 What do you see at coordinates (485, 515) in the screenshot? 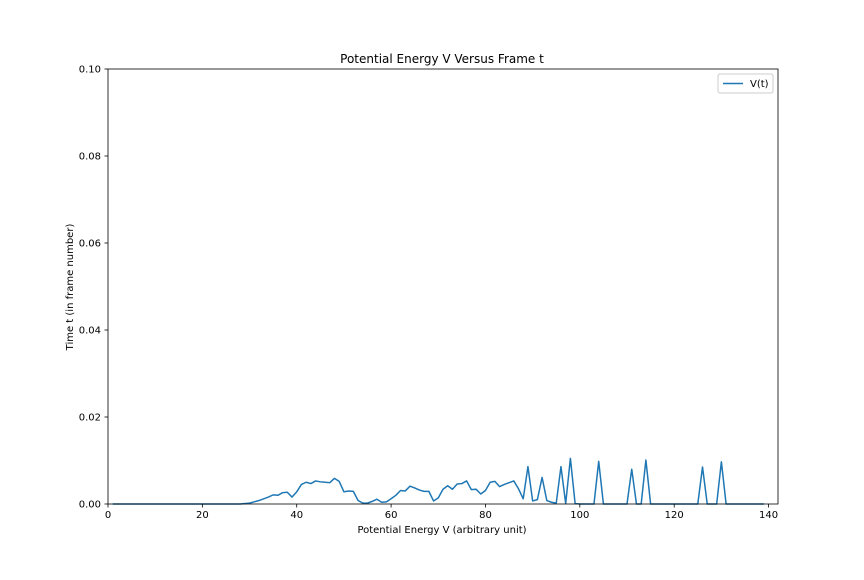
I see `x-tick-label: 80` at bounding box center [485, 515].